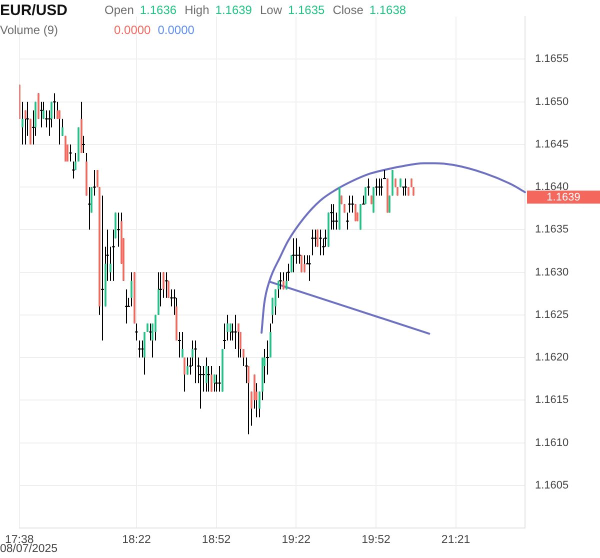  Describe the element at coordinates (552, 272) in the screenshot. I see `y-tick-label: 1.1630` at that location.